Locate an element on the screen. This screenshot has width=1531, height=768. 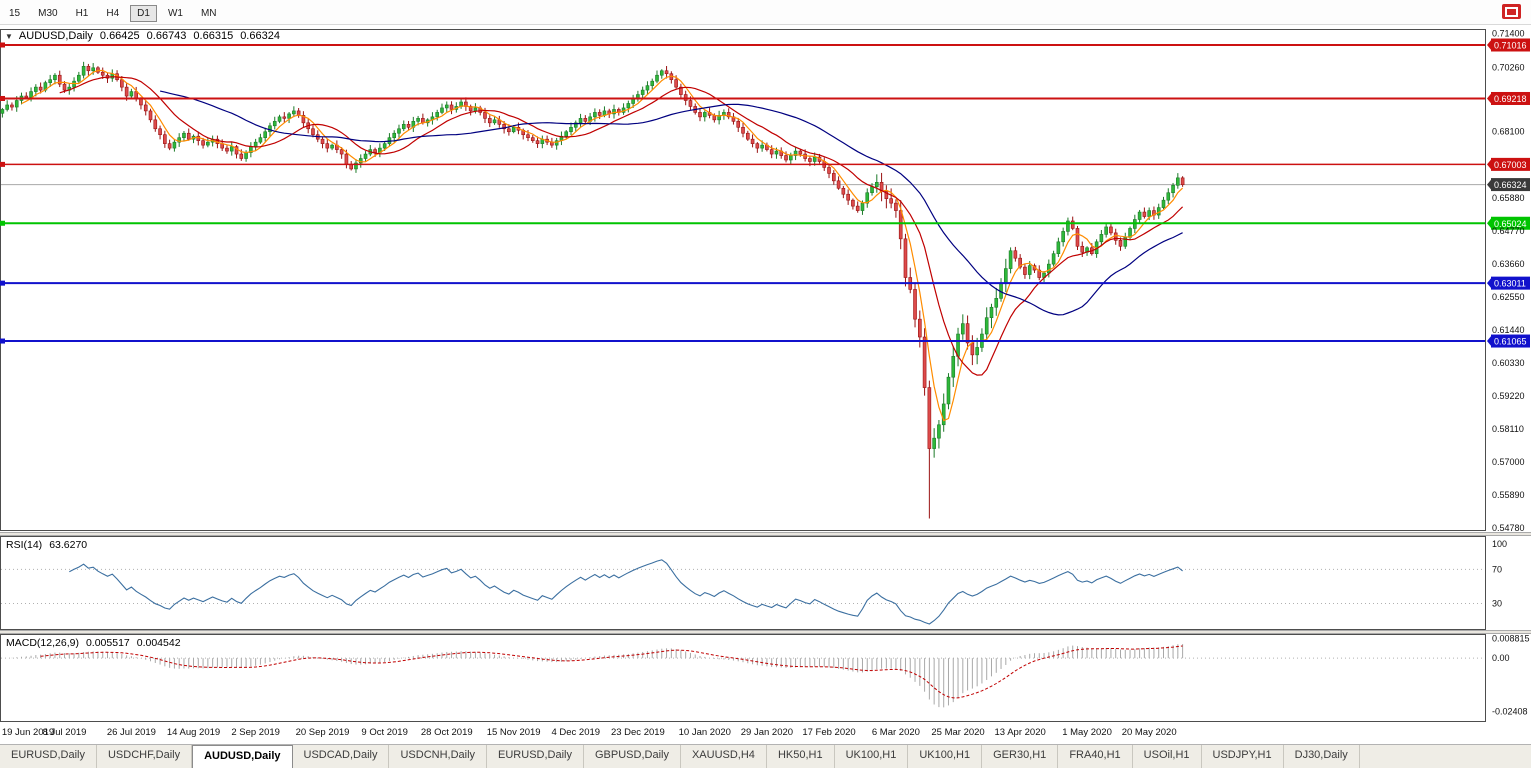
timeframe-h1-button: H1 is located at coordinates (82, 13).